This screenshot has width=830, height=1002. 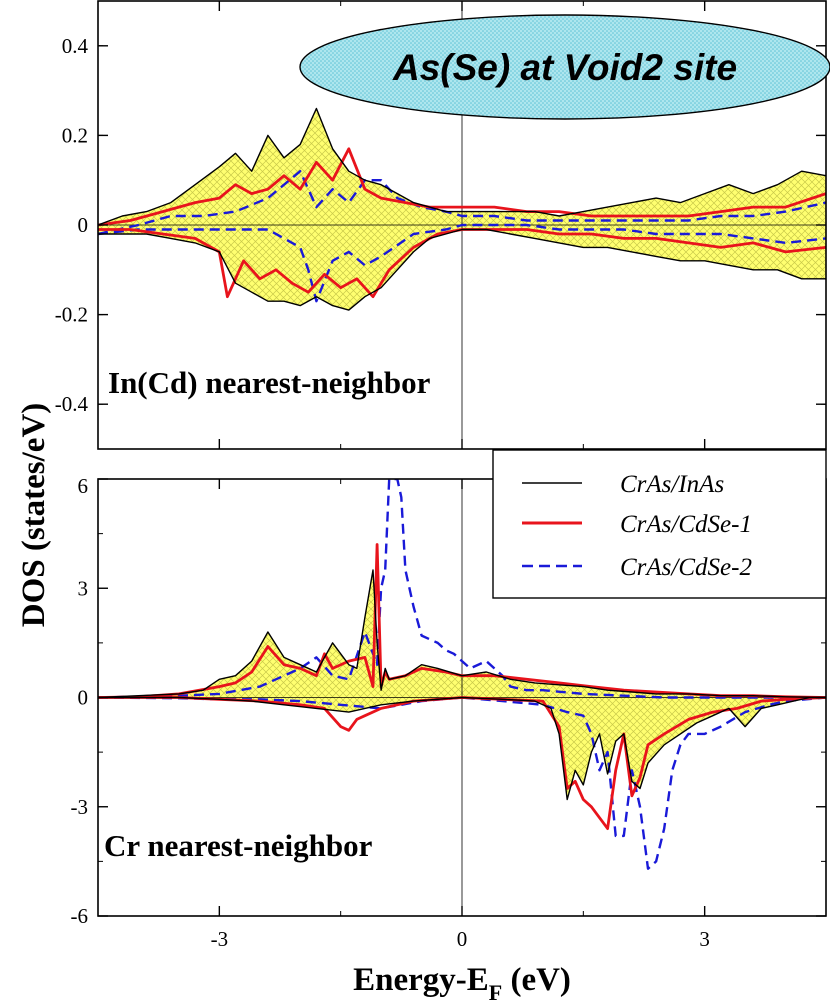 I want to click on legend-label-inas: CrAs/InAs, so click(x=672, y=484).